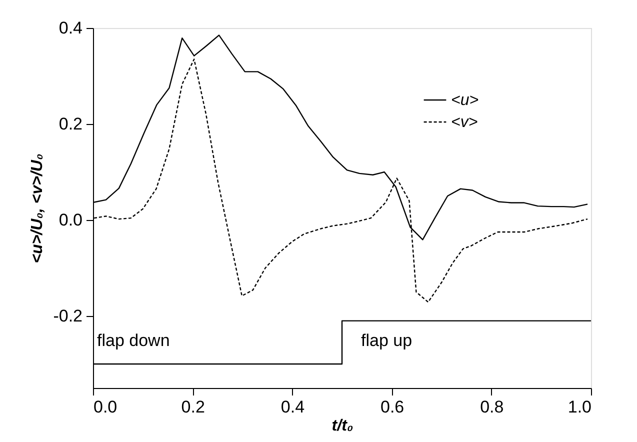  I want to click on y-tick-label: 0.2, so click(70, 124).